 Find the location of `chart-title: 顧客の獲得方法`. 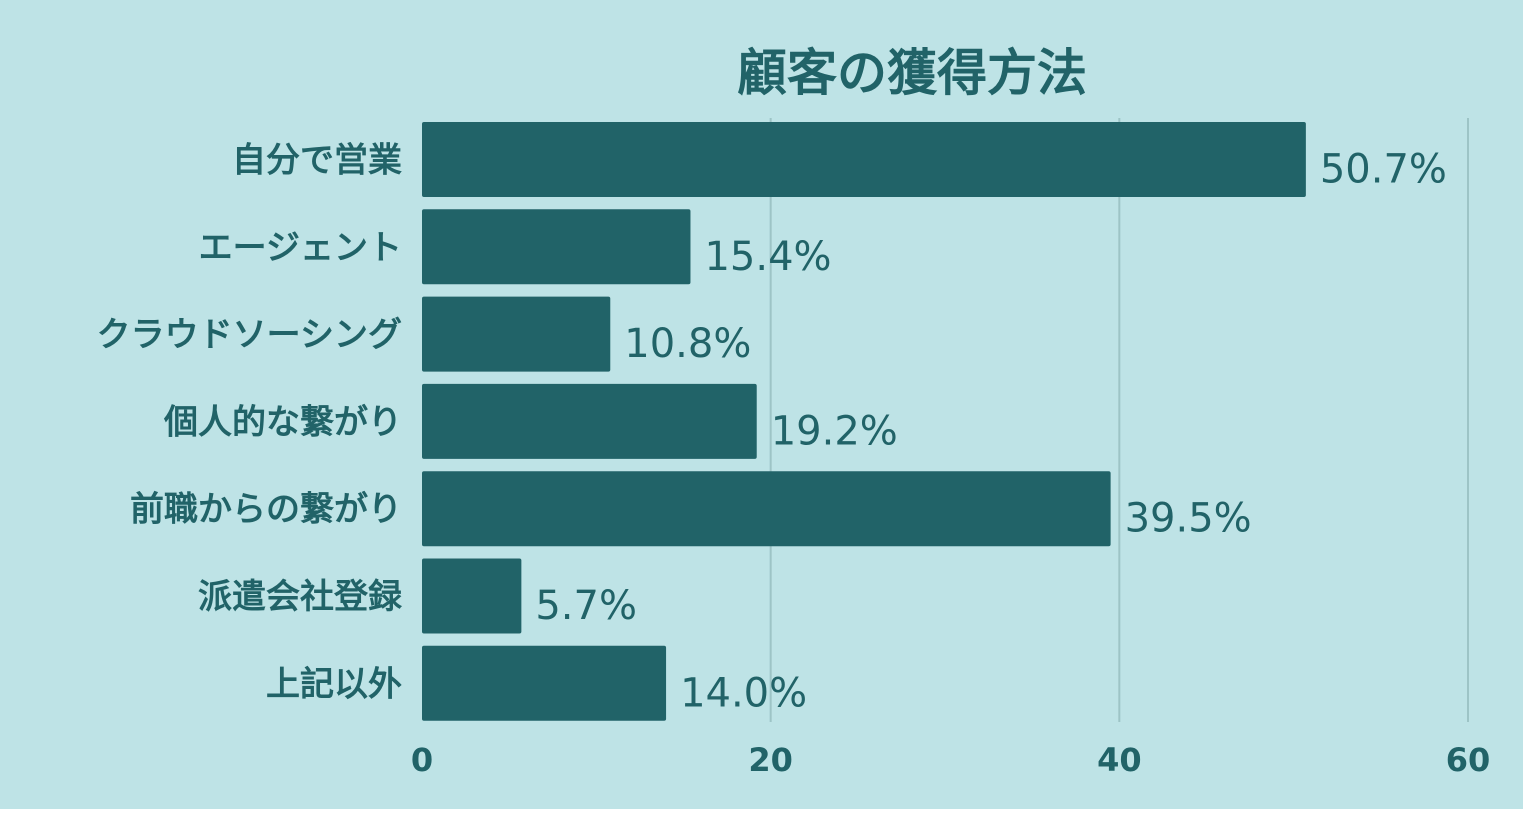

chart-title: 顧客の獲得方法 is located at coordinates (912, 73).